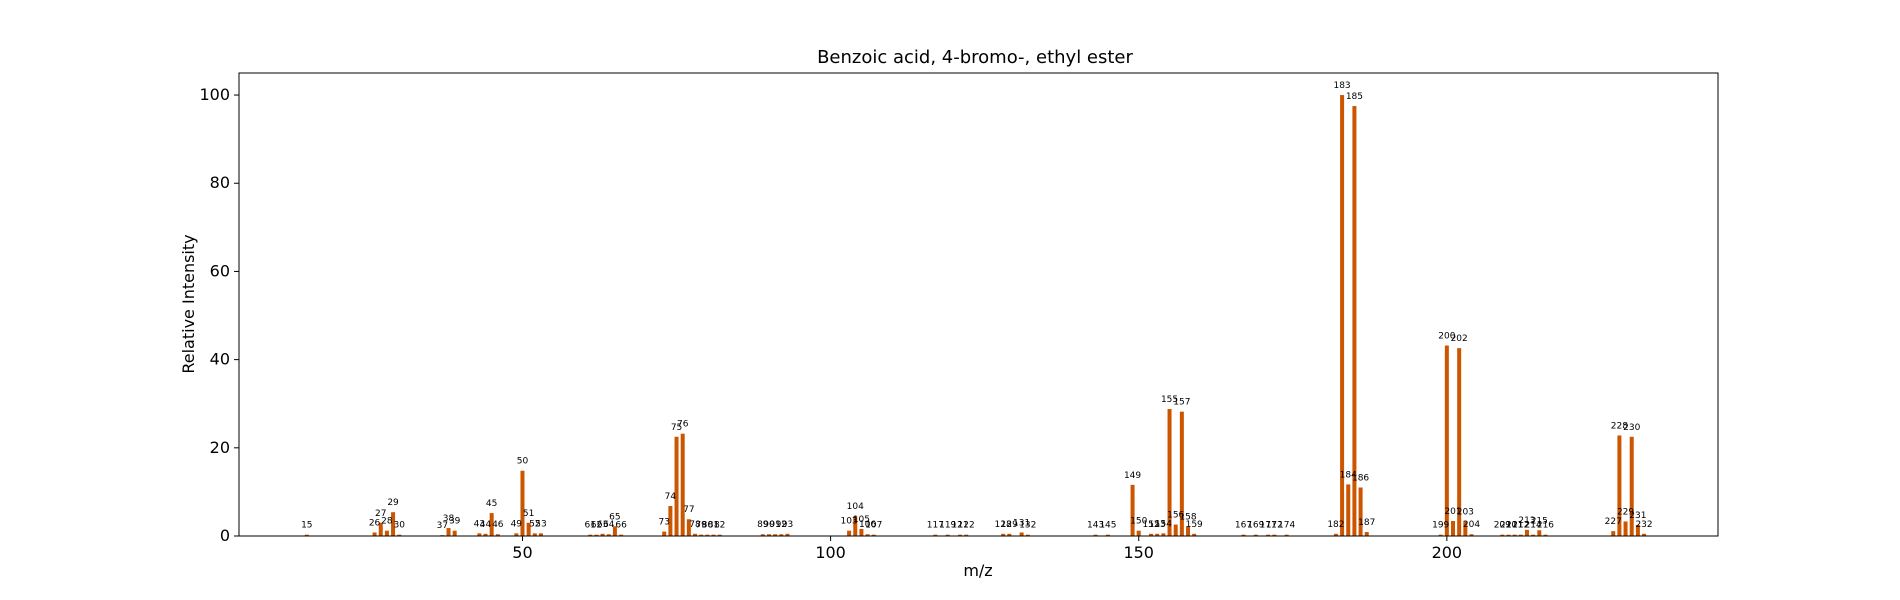 The height and width of the screenshot is (600, 1900). What do you see at coordinates (1341, 86) in the screenshot?
I see `peak-label-183: 183` at bounding box center [1341, 86].